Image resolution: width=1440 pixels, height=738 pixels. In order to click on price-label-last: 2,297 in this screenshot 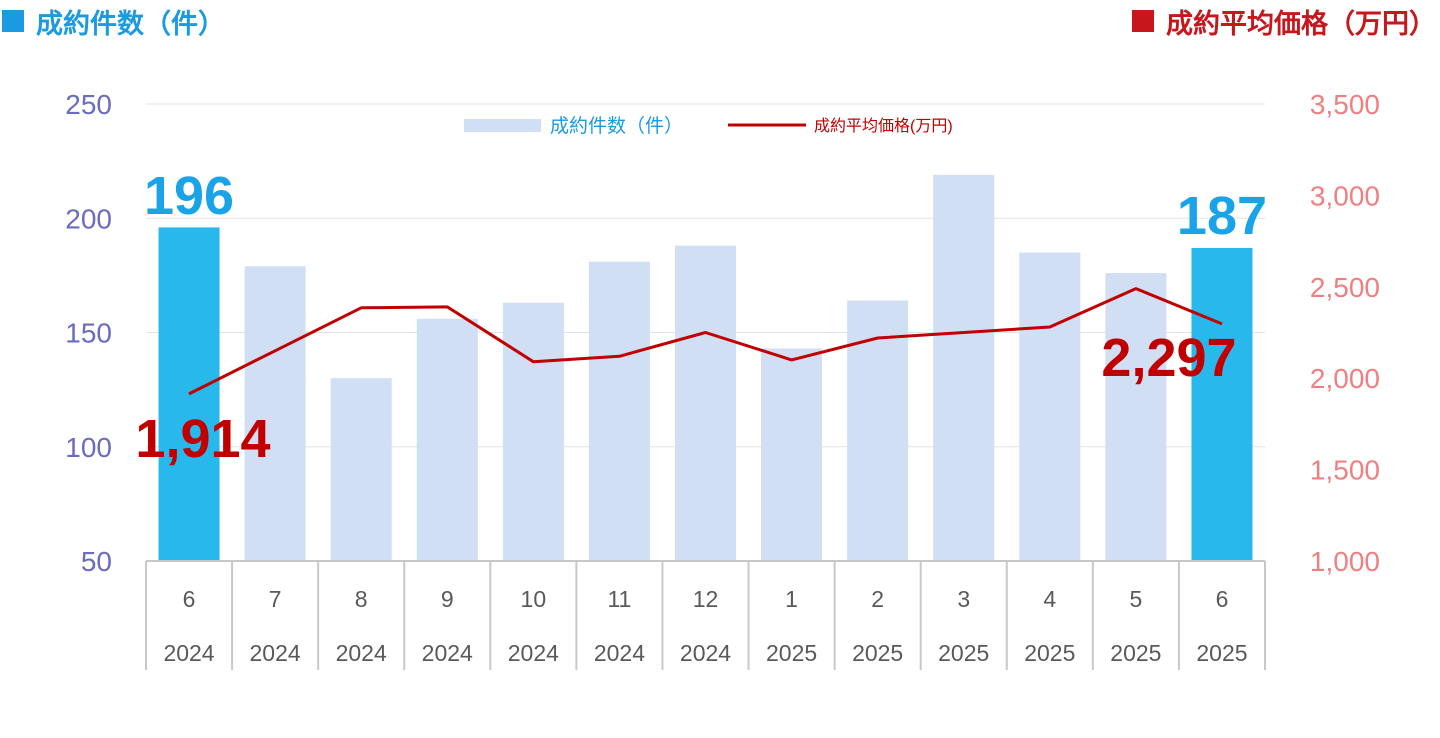, I will do `click(1168, 358)`.